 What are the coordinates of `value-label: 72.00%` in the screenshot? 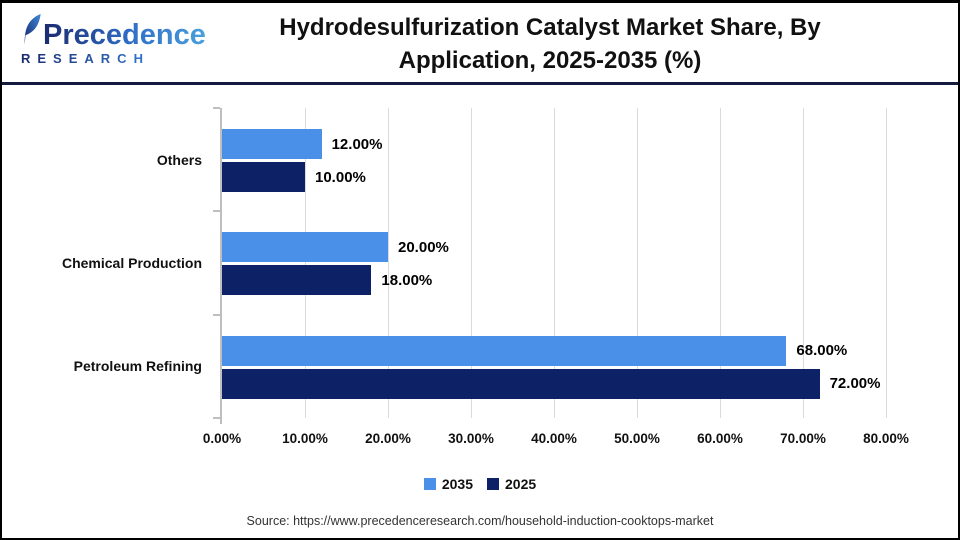 It's located at (855, 384).